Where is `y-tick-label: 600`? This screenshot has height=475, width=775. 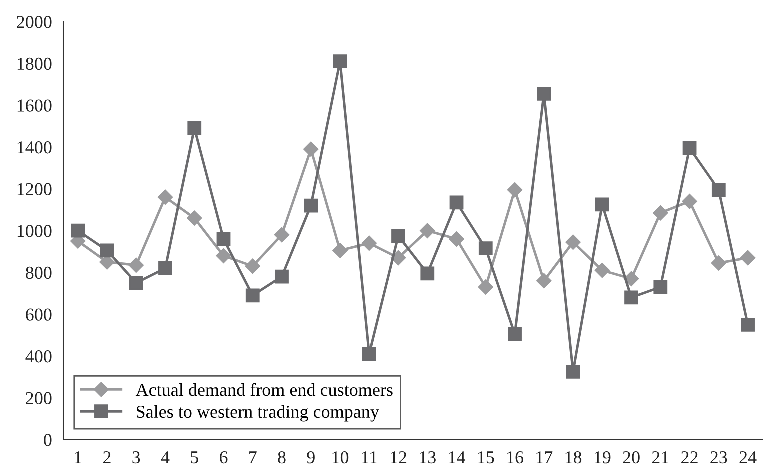
y-tick-label: 600 is located at coordinates (39, 314).